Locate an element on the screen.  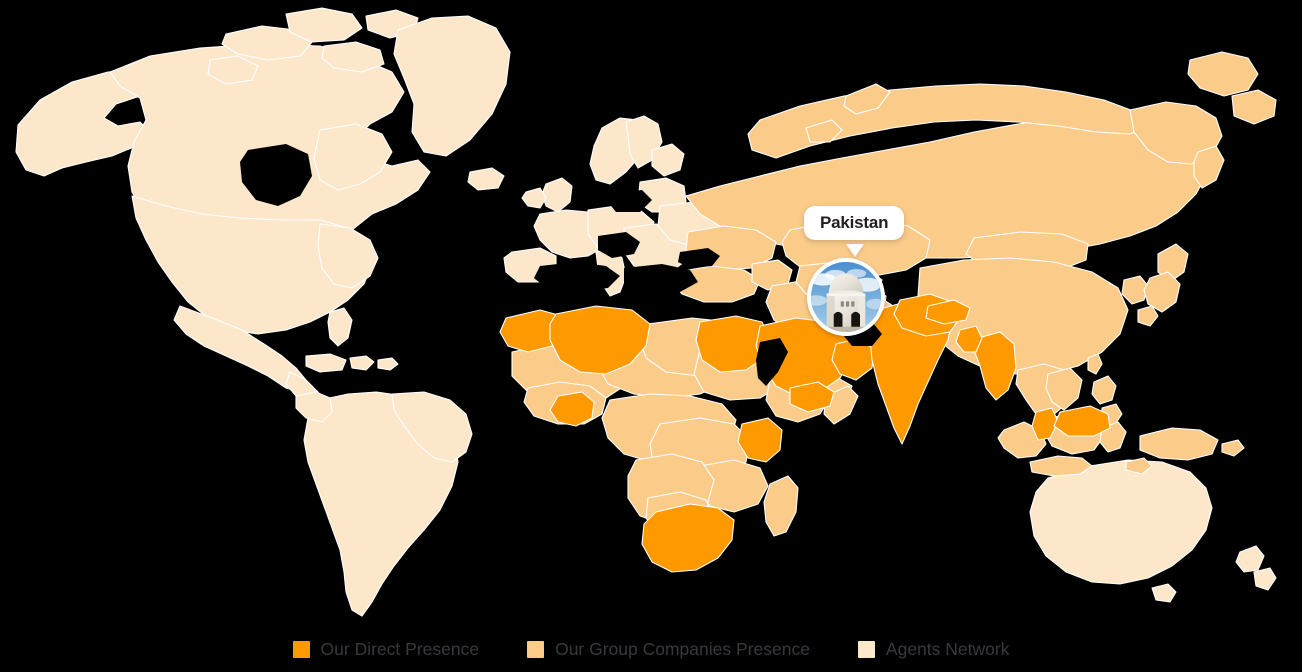
legend-item-group-companies: Our Group Companies Presence is located at coordinates (668, 648).